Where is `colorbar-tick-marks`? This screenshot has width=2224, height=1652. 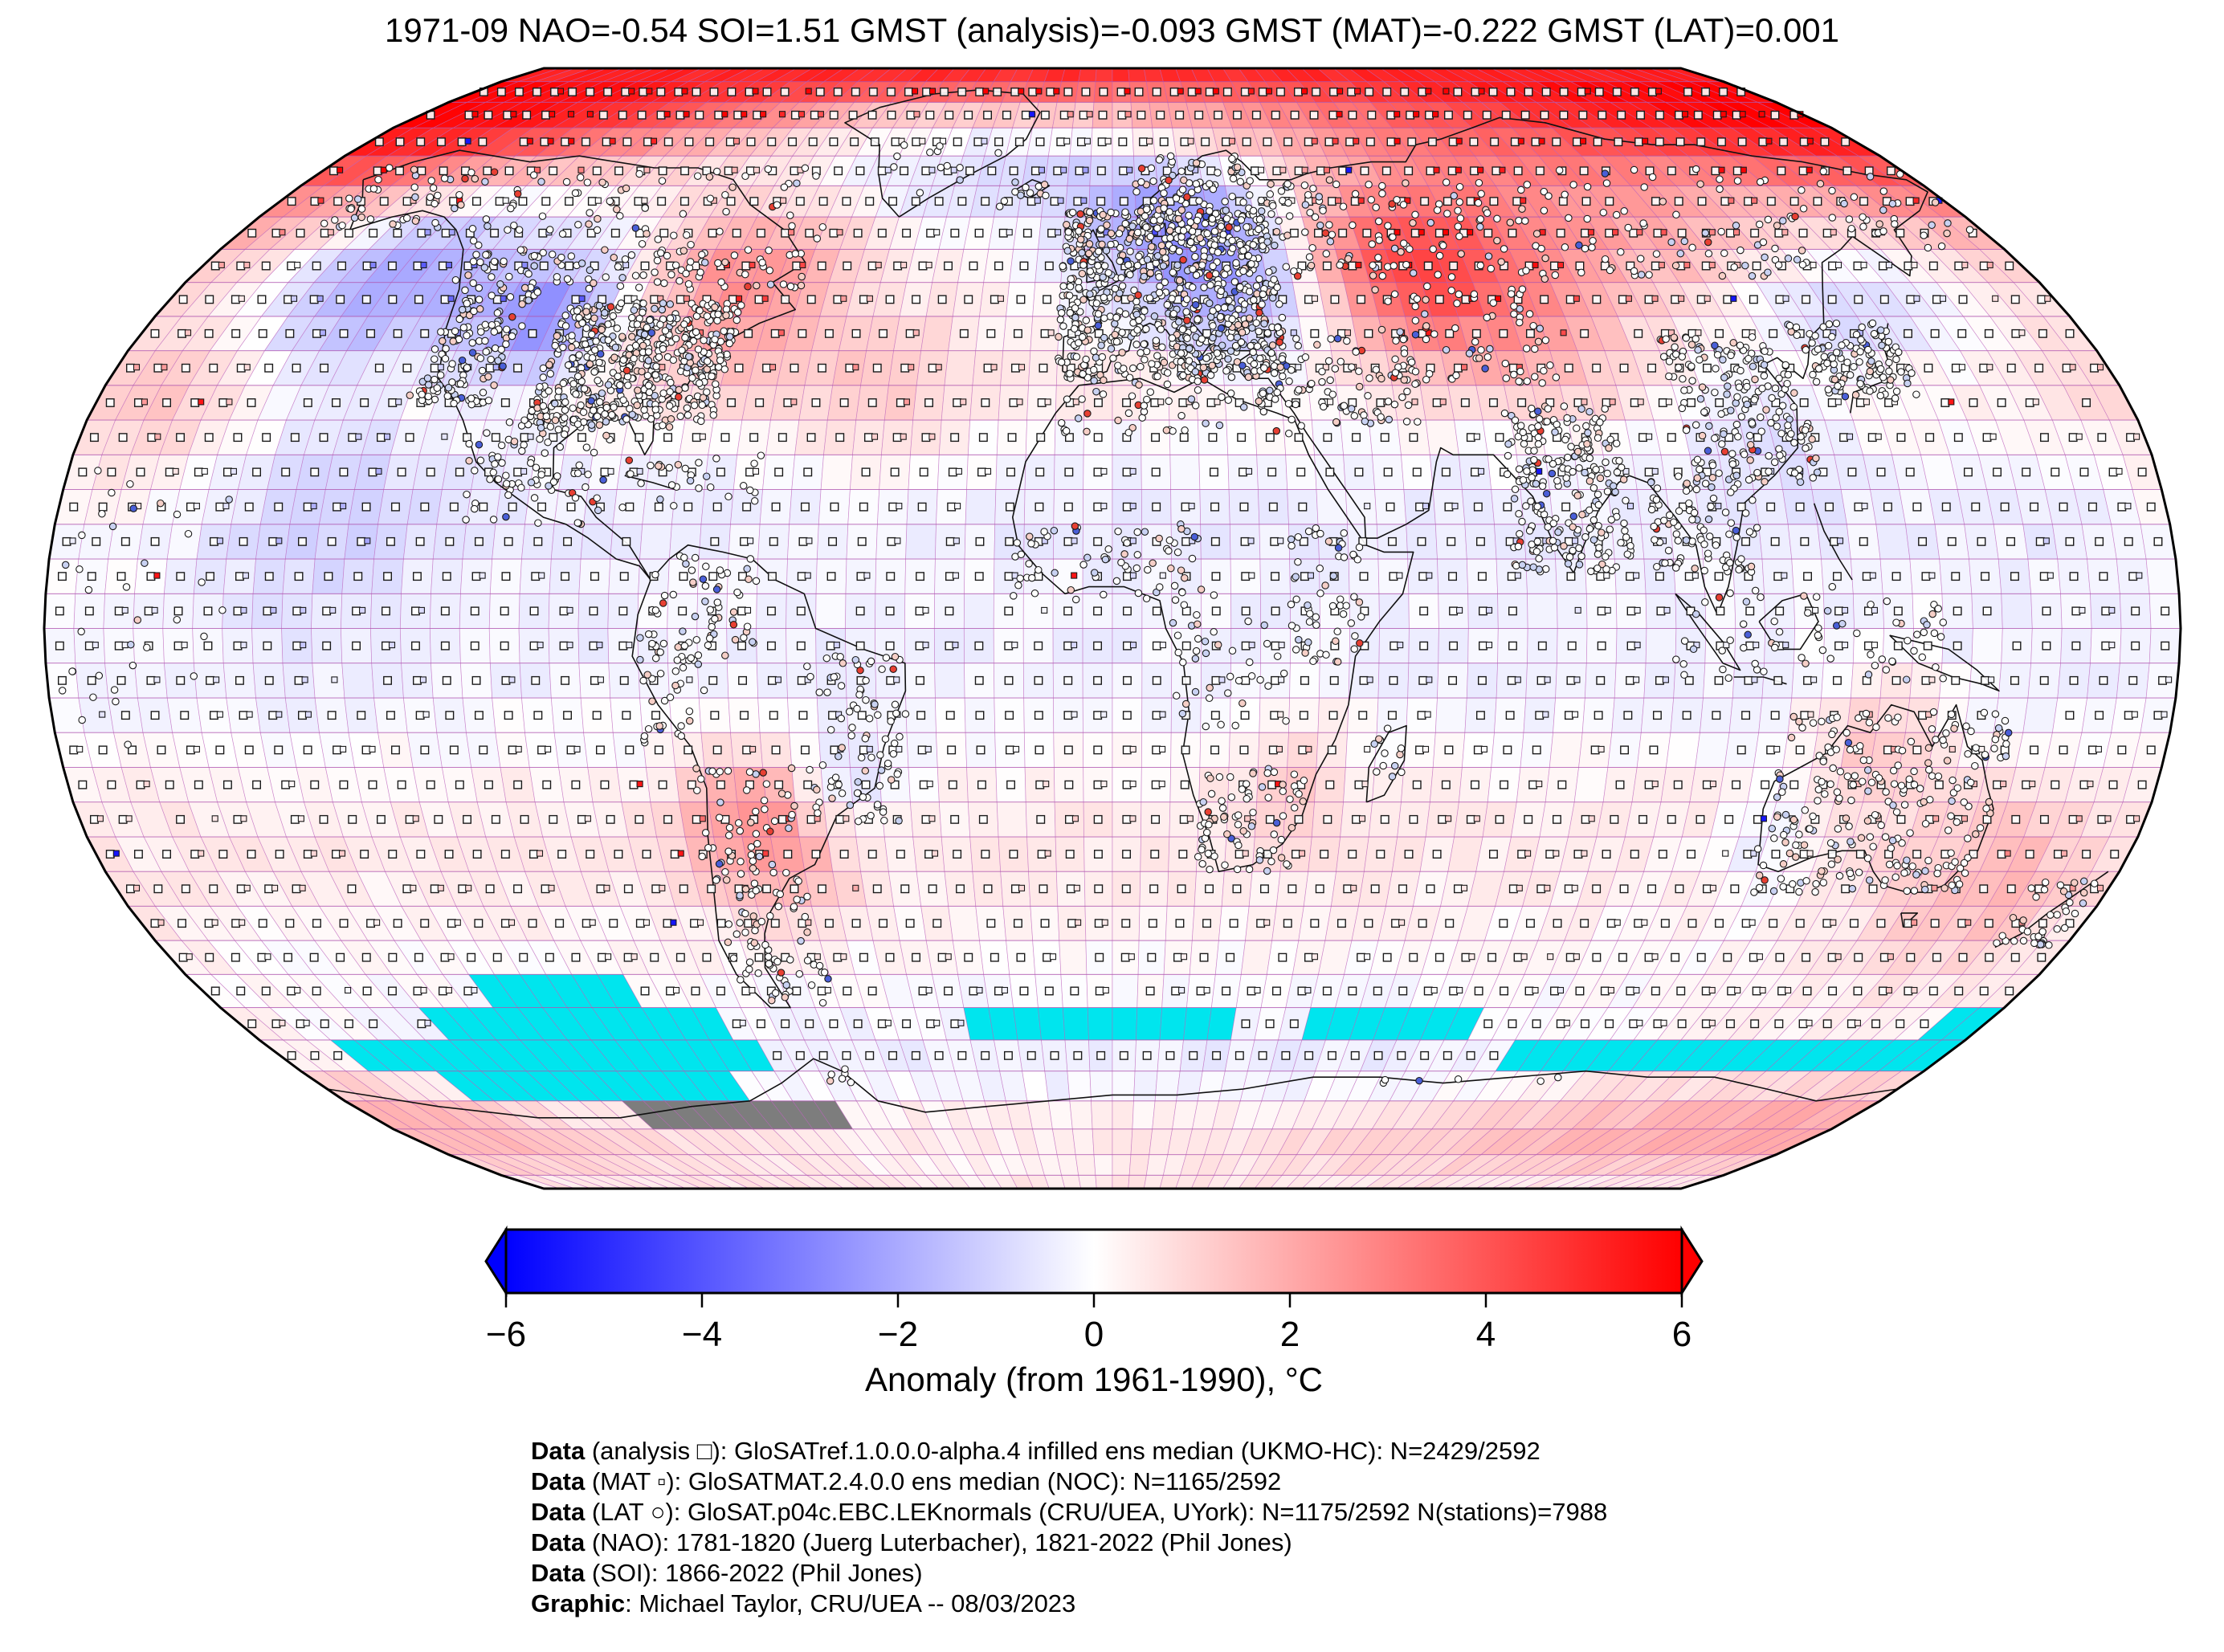 colorbar-tick-marks is located at coordinates (1093, 1300).